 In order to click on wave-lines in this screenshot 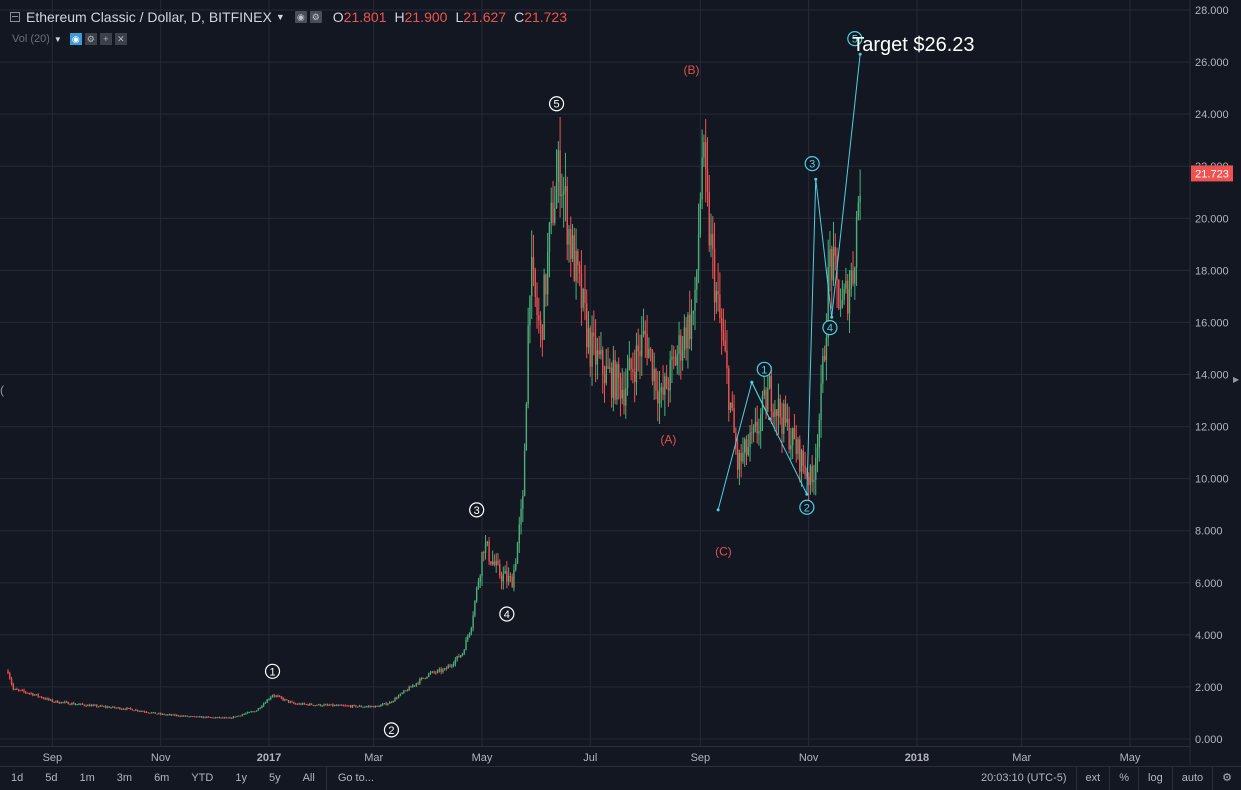, I will do `click(789, 282)`.